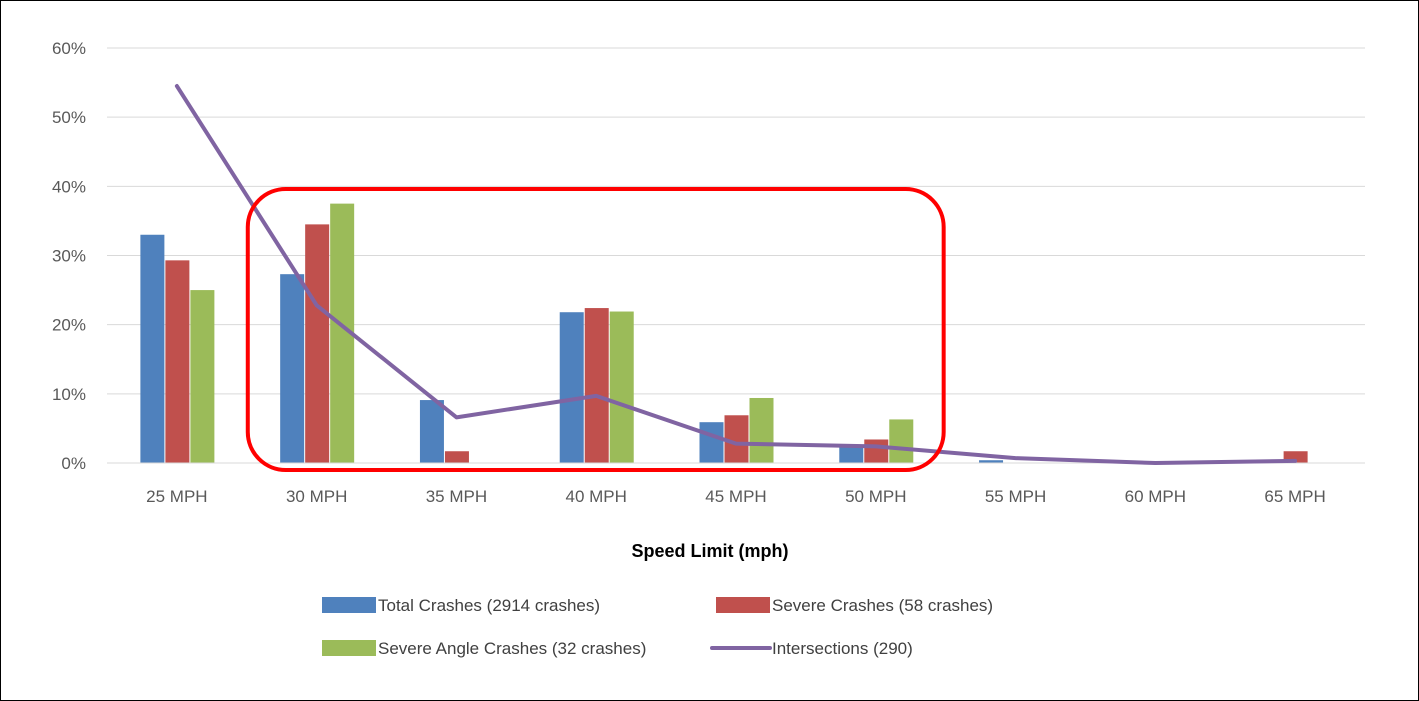 The height and width of the screenshot is (701, 1419). I want to click on x-tick-label: 50 MPH, so click(875, 496).